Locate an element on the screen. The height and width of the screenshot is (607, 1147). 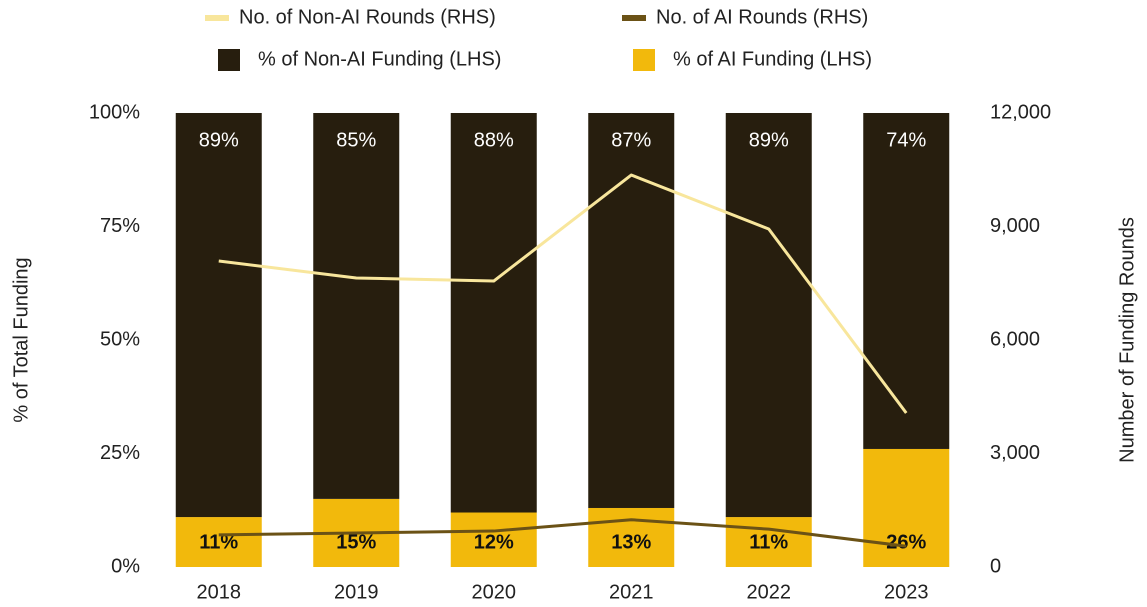
data-label: 12% is located at coordinates (494, 542).